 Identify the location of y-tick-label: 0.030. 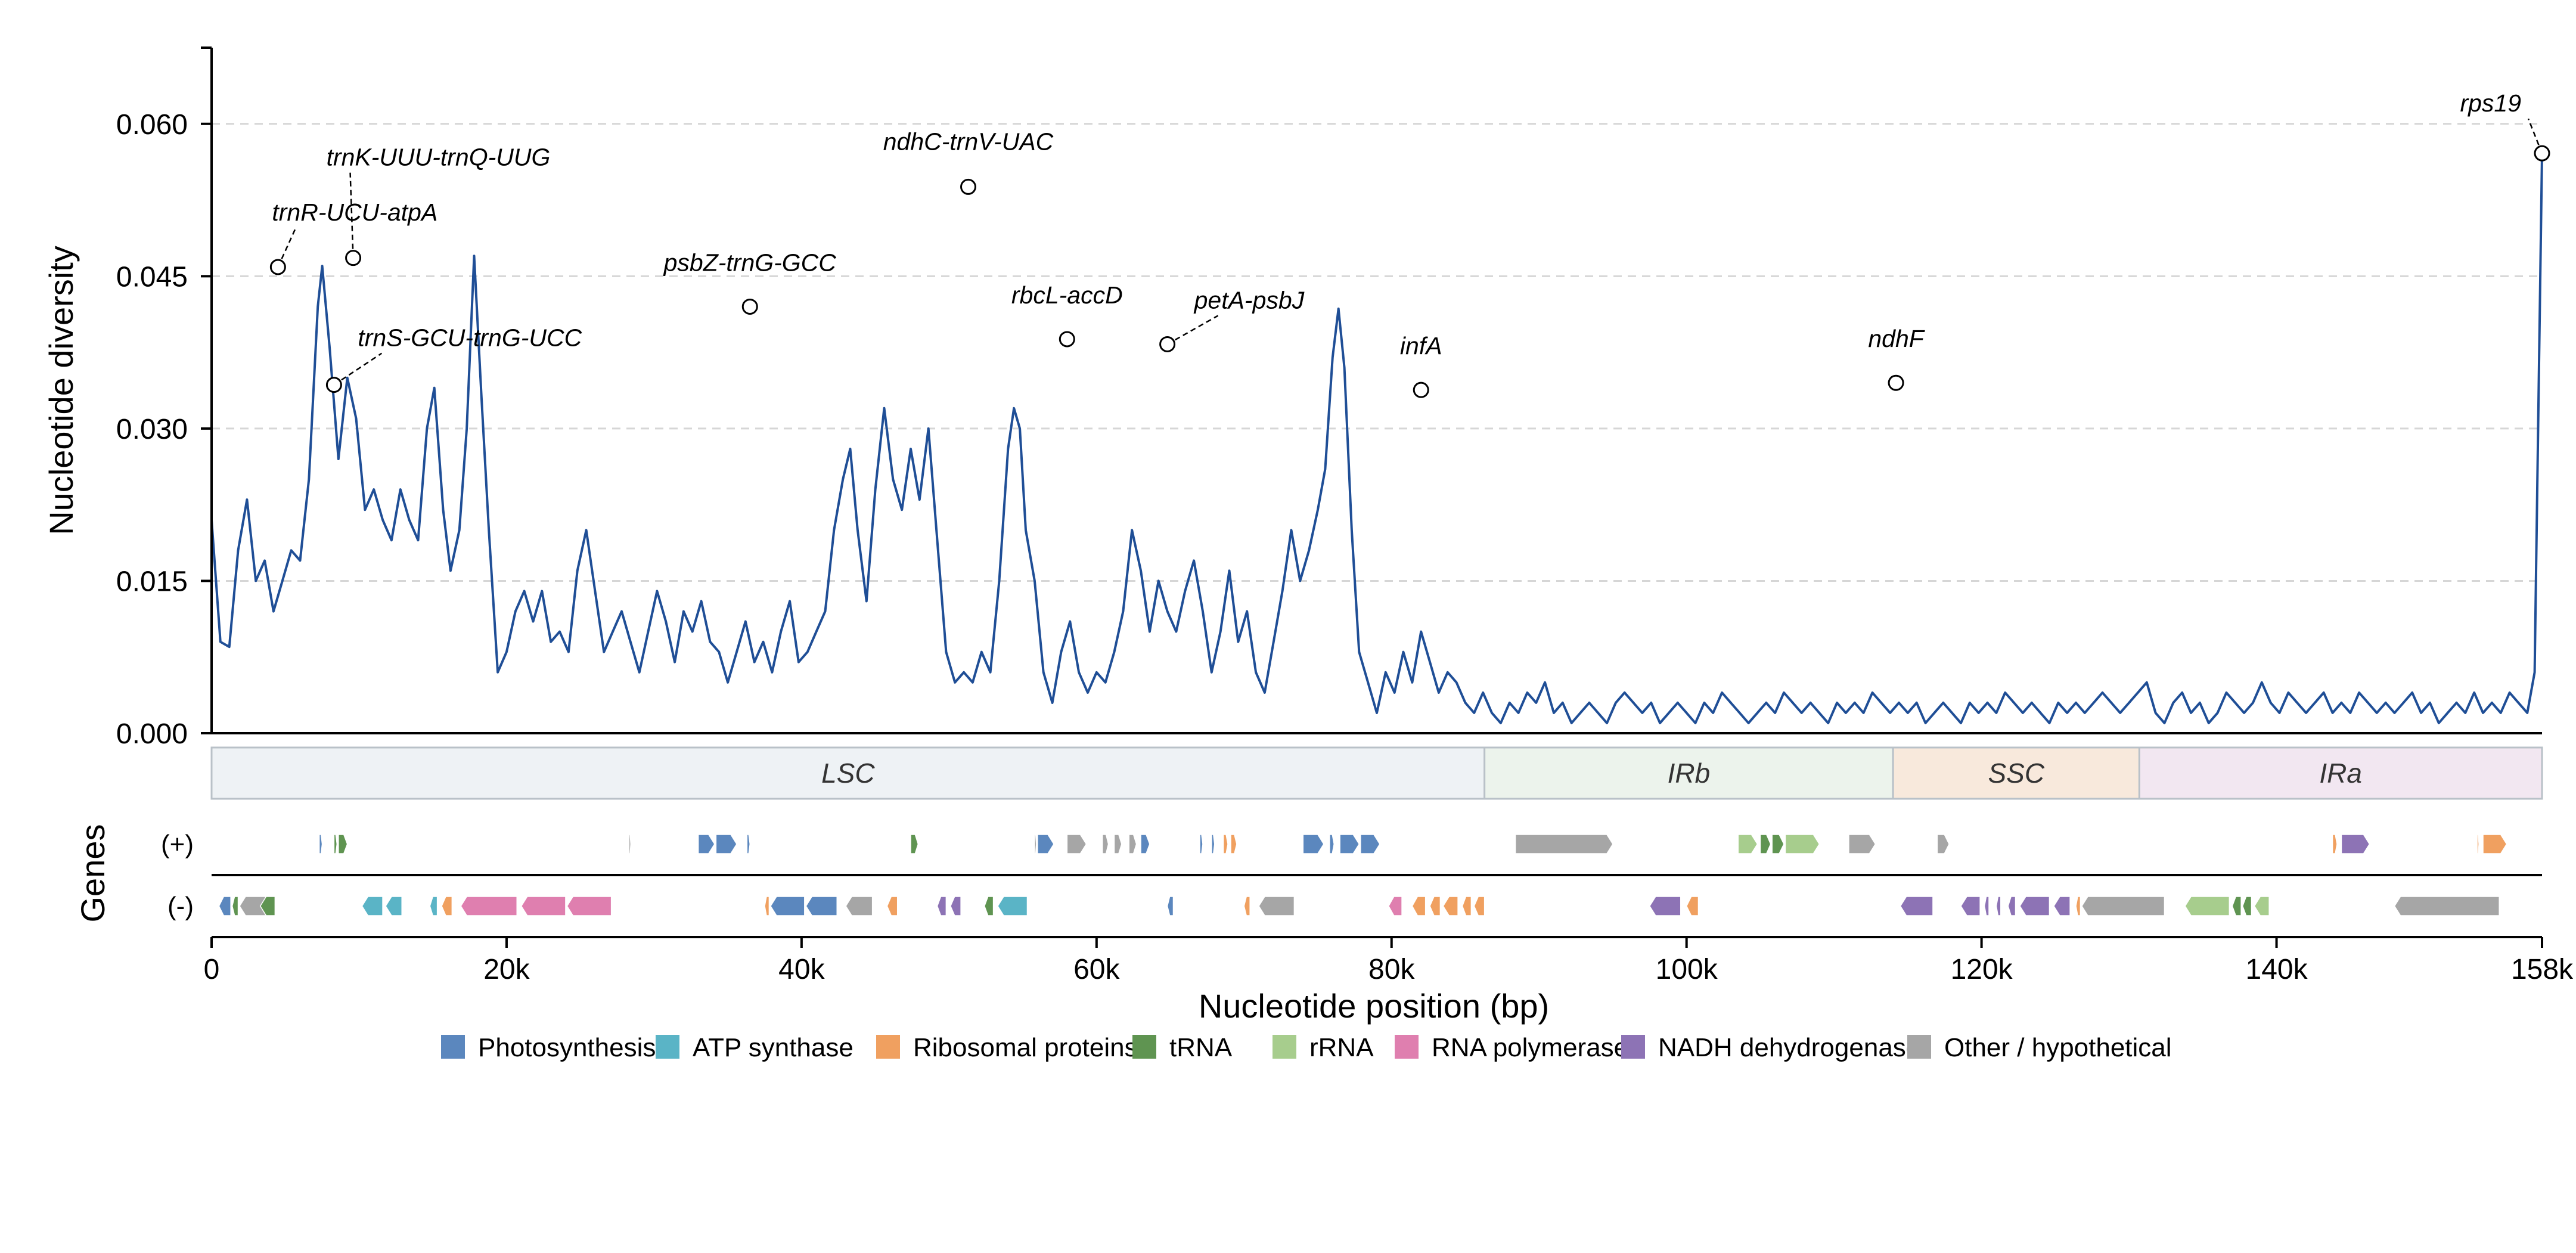
(152, 429).